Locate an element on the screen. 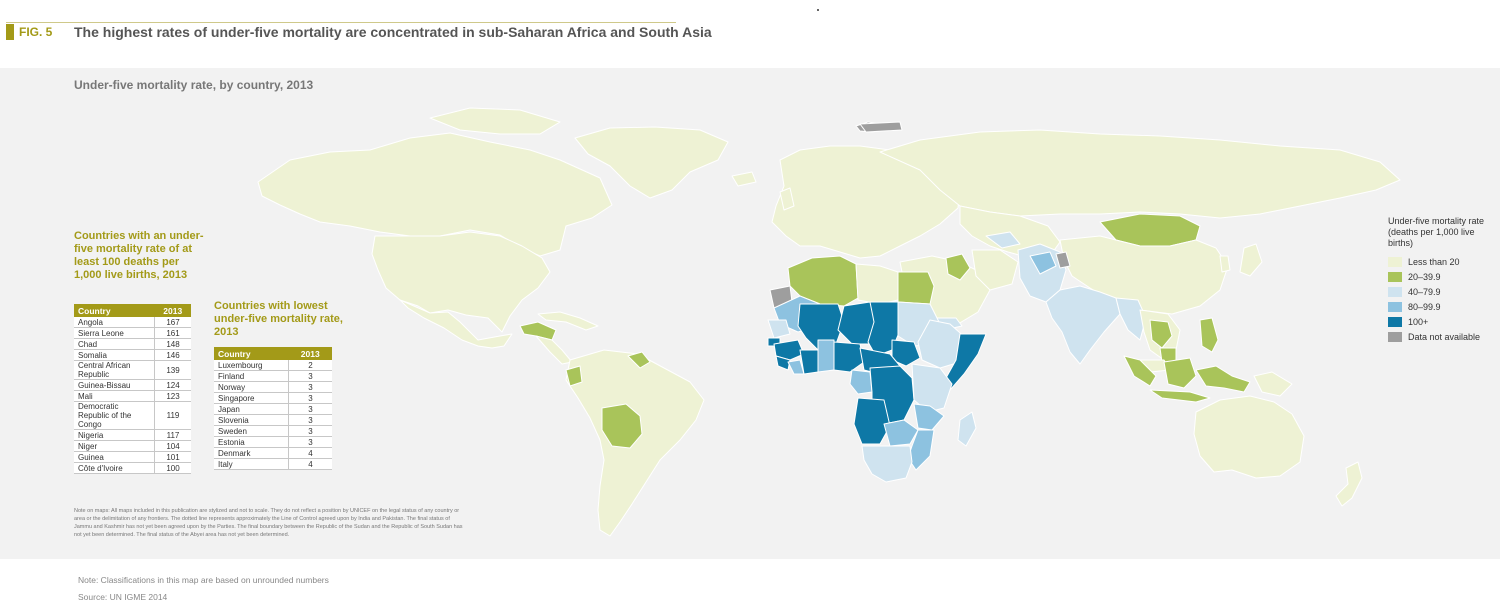 This screenshot has height=604, width=1500. value-cell: 161 is located at coordinates (172, 333).